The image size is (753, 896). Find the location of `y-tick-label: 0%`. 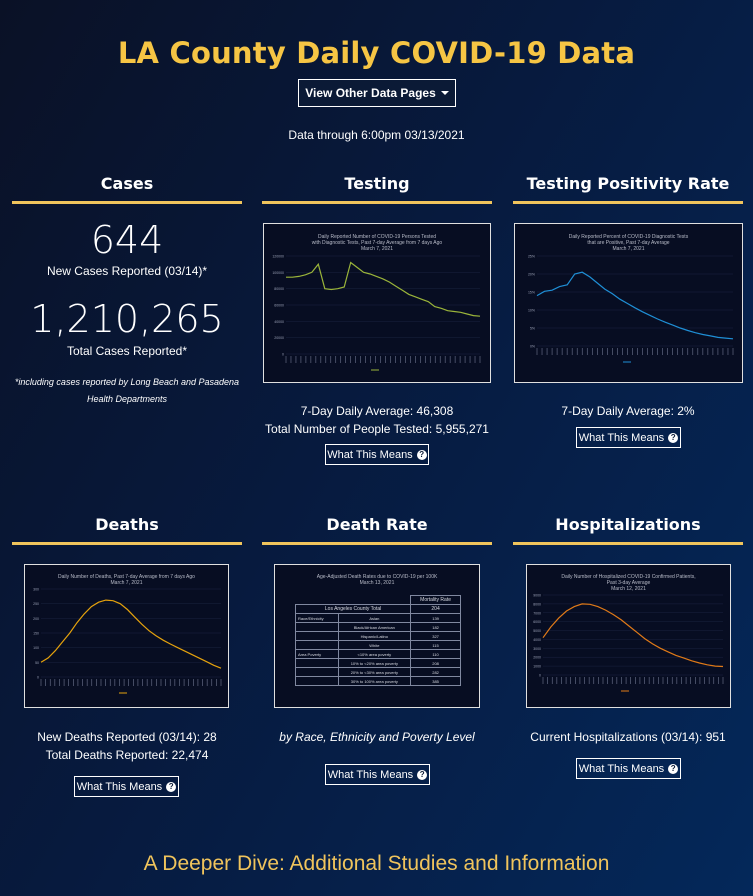

y-tick-label: 0% is located at coordinates (532, 347).